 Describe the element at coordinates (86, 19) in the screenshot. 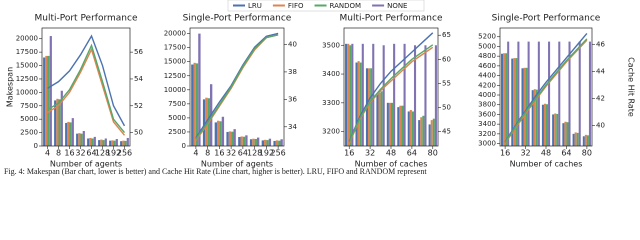

I see `subplot-title: Multi-Port Performance` at that location.